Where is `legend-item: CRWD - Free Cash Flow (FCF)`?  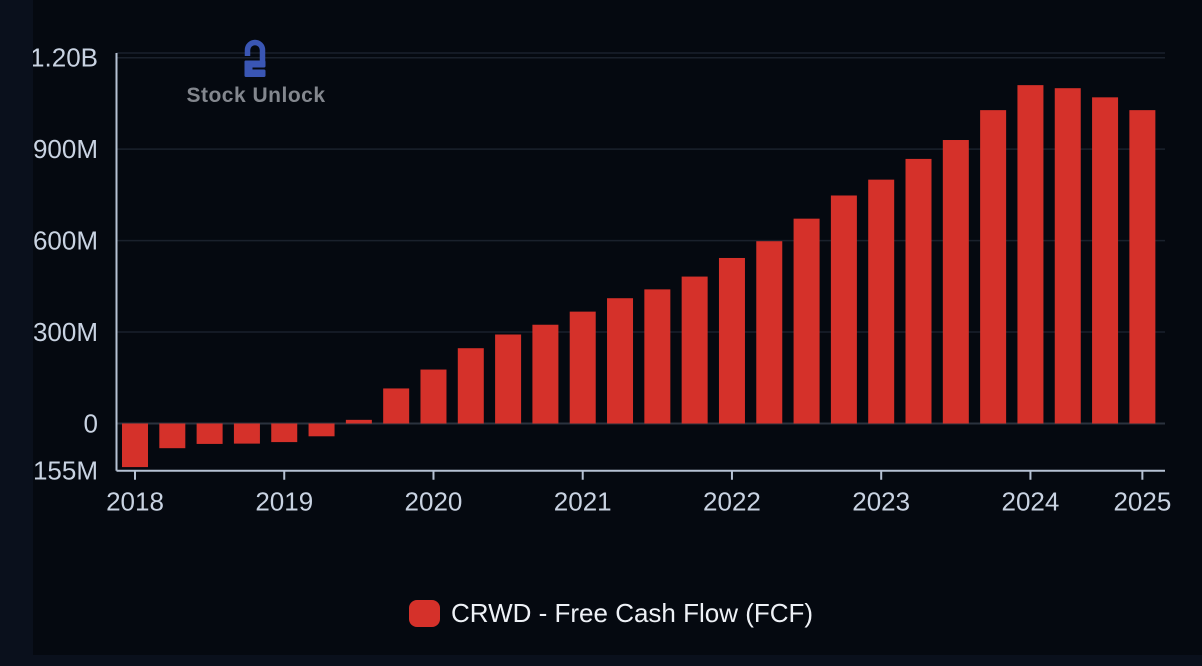 legend-item: CRWD - Free Cash Flow (FCF) is located at coordinates (611, 613).